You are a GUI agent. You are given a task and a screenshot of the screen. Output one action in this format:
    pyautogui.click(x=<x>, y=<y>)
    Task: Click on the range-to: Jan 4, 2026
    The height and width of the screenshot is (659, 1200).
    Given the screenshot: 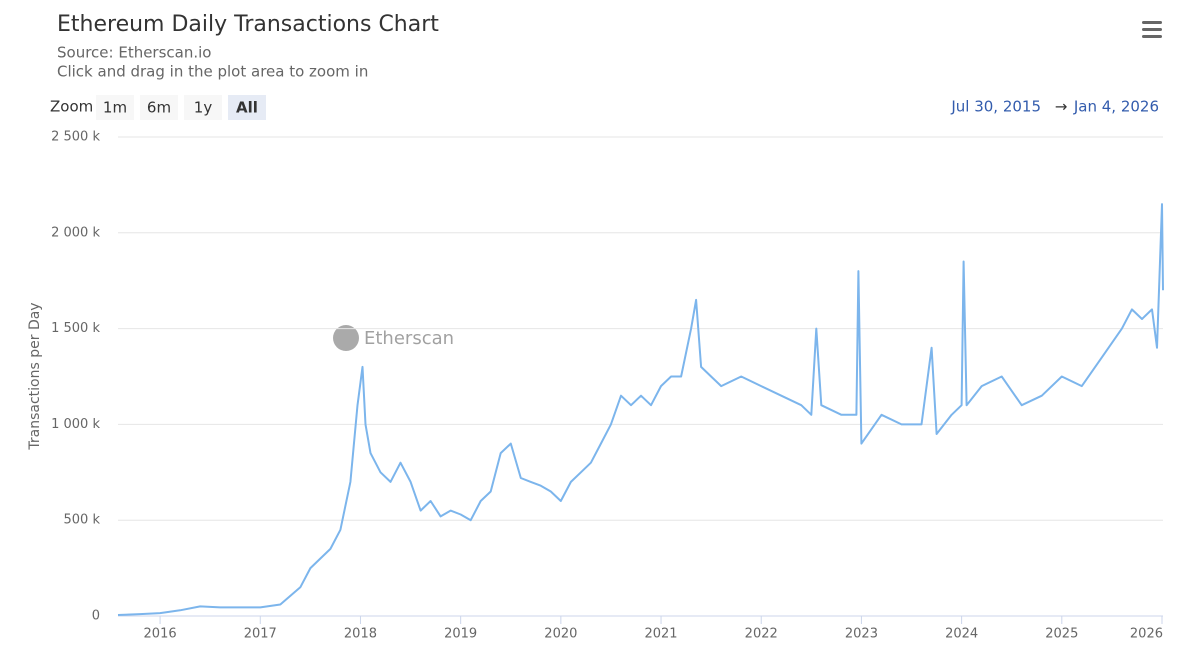 What is the action you would take?
    pyautogui.click(x=1116, y=107)
    